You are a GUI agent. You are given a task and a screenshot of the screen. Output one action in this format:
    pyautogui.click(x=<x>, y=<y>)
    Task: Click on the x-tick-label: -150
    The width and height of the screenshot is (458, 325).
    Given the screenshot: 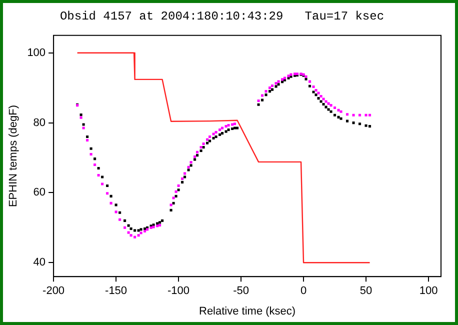 What is the action you would take?
    pyautogui.click(x=116, y=291)
    